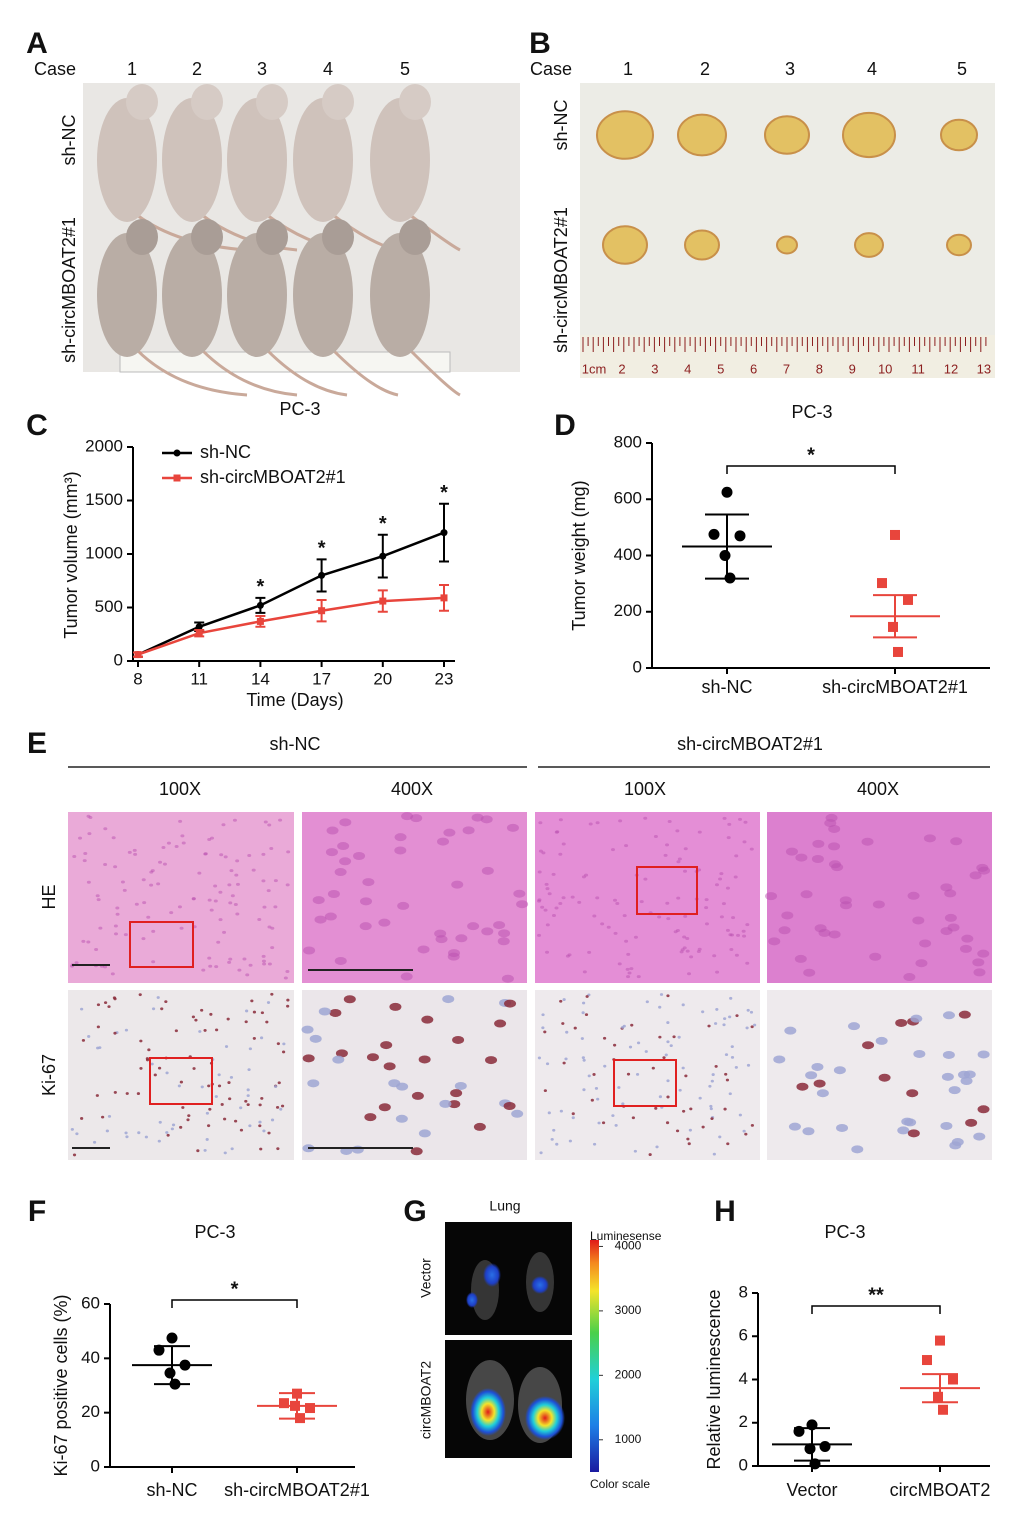 Image resolution: width=1020 pixels, height=1527 pixels. Describe the element at coordinates (426, 1400) in the screenshot. I see `row-label: circMBOAT2` at that location.